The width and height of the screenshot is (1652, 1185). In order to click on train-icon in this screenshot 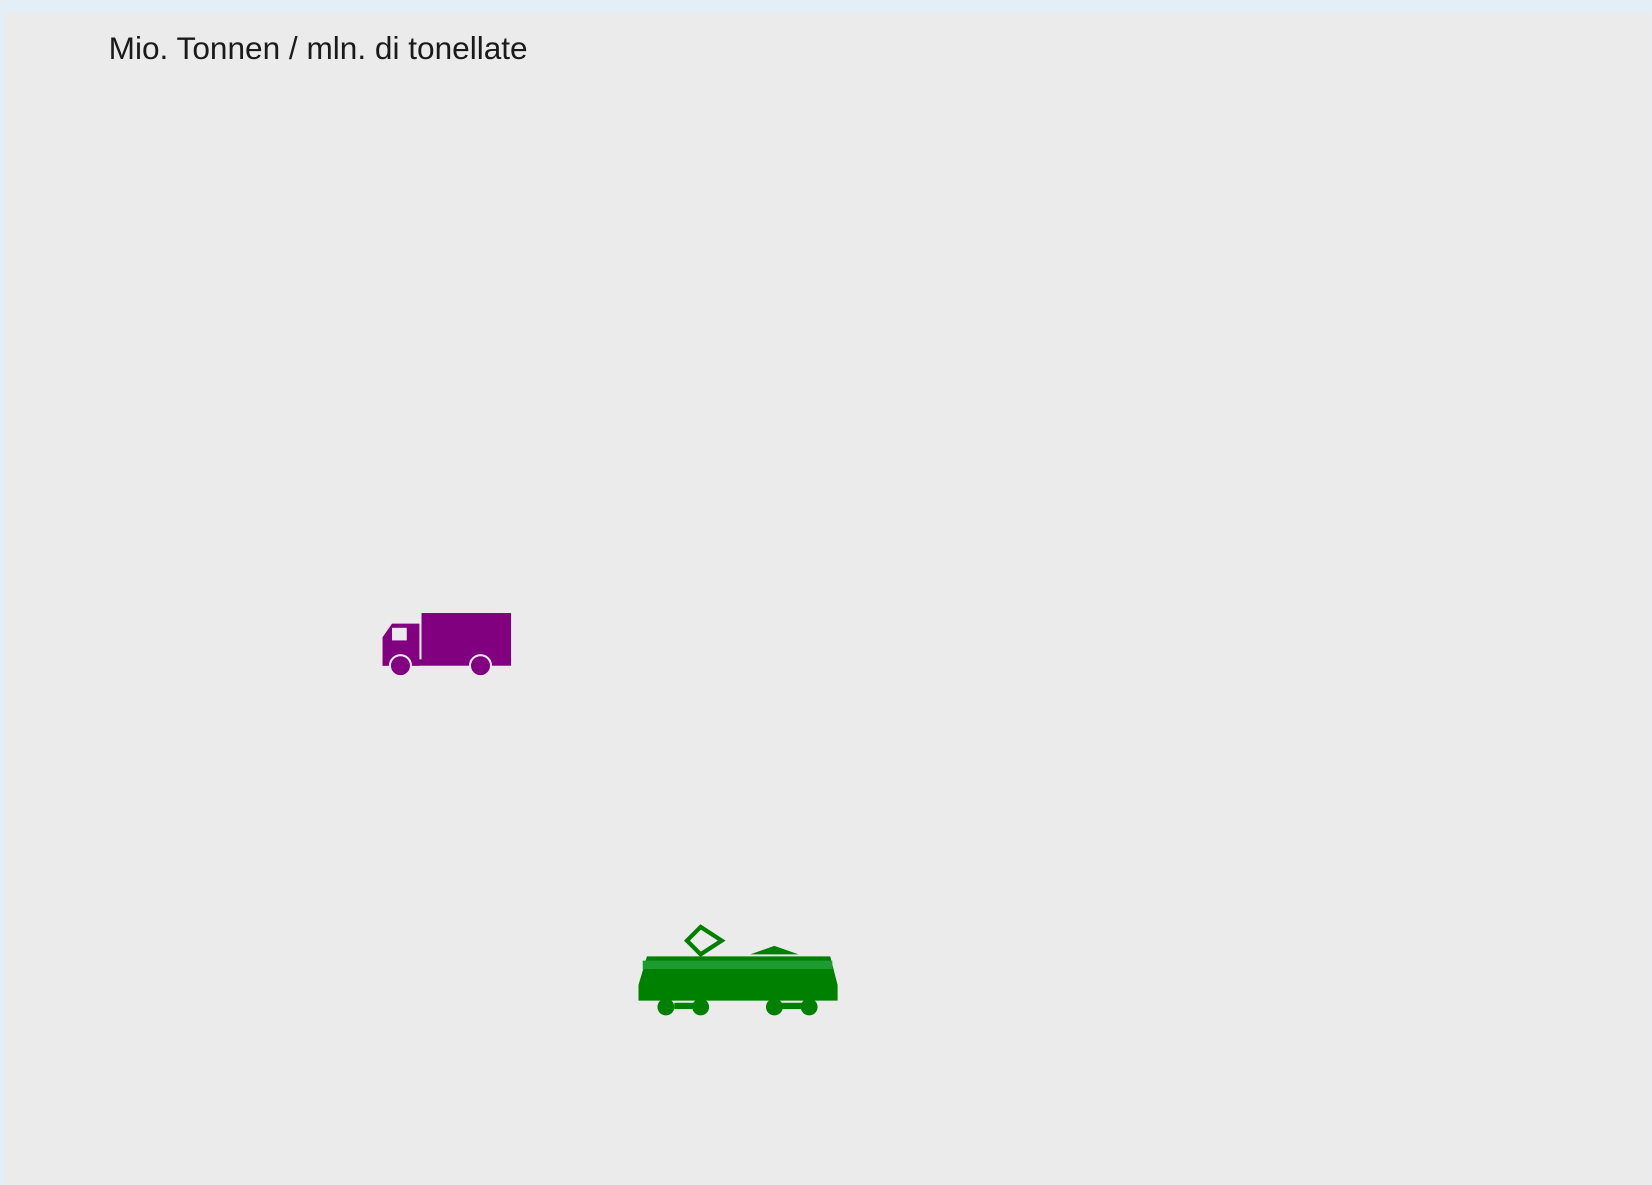, I will do `click(738, 970)`.